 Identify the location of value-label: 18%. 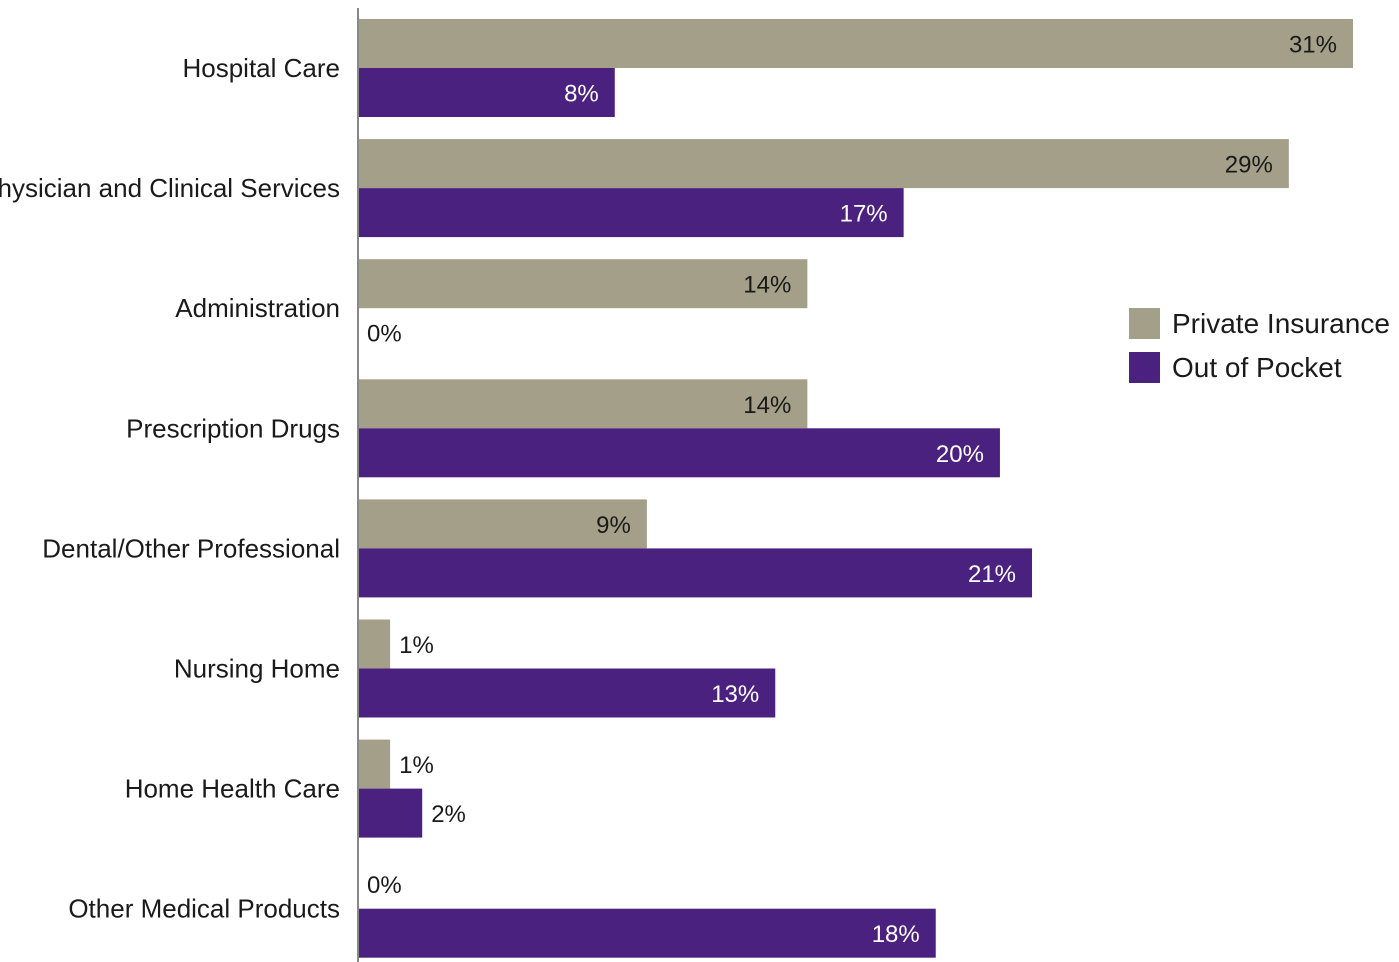
(896, 934).